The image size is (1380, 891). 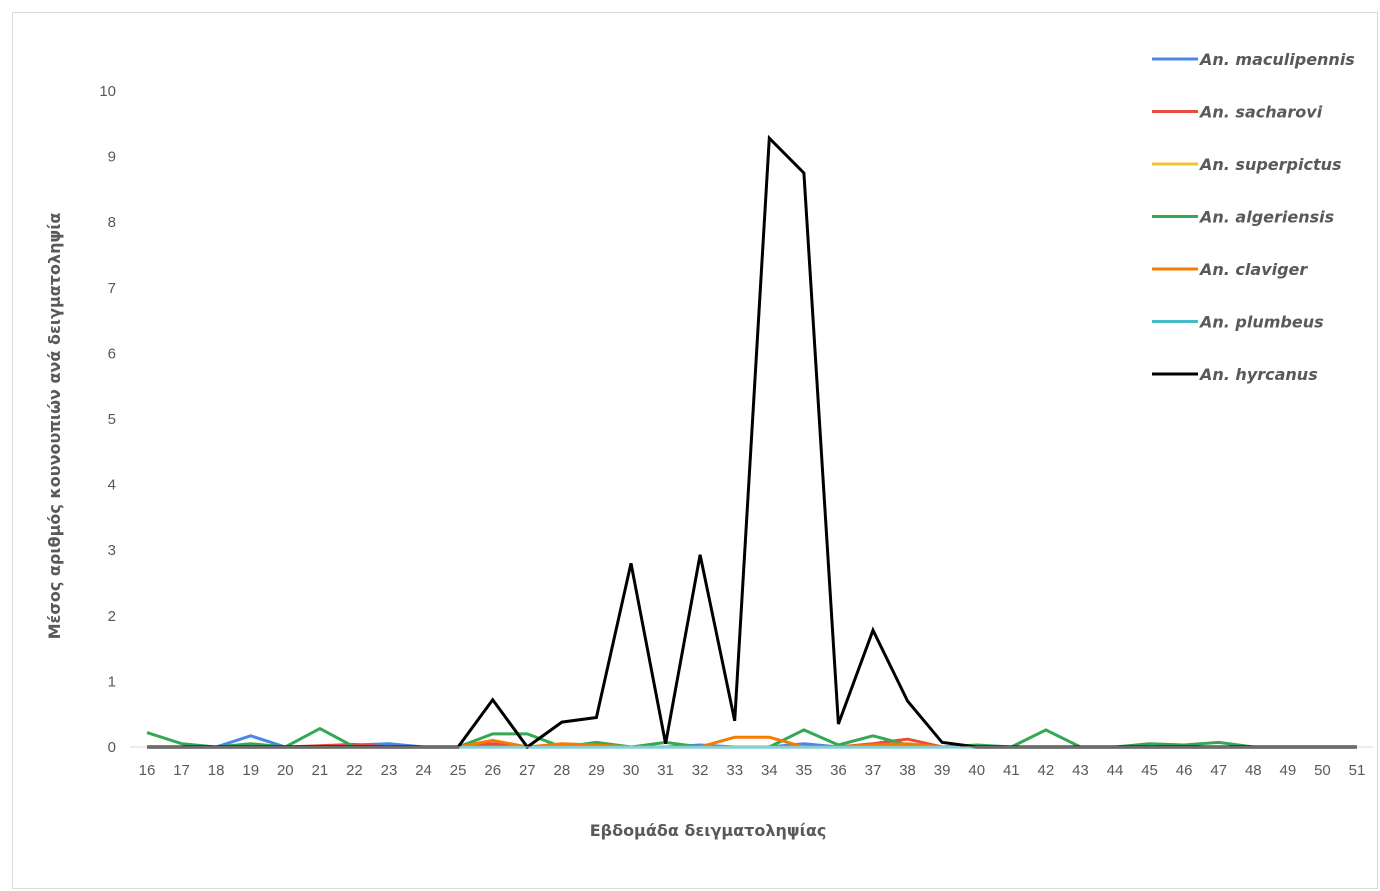 I want to click on legend-entry: An. superpictus, so click(x=1247, y=164).